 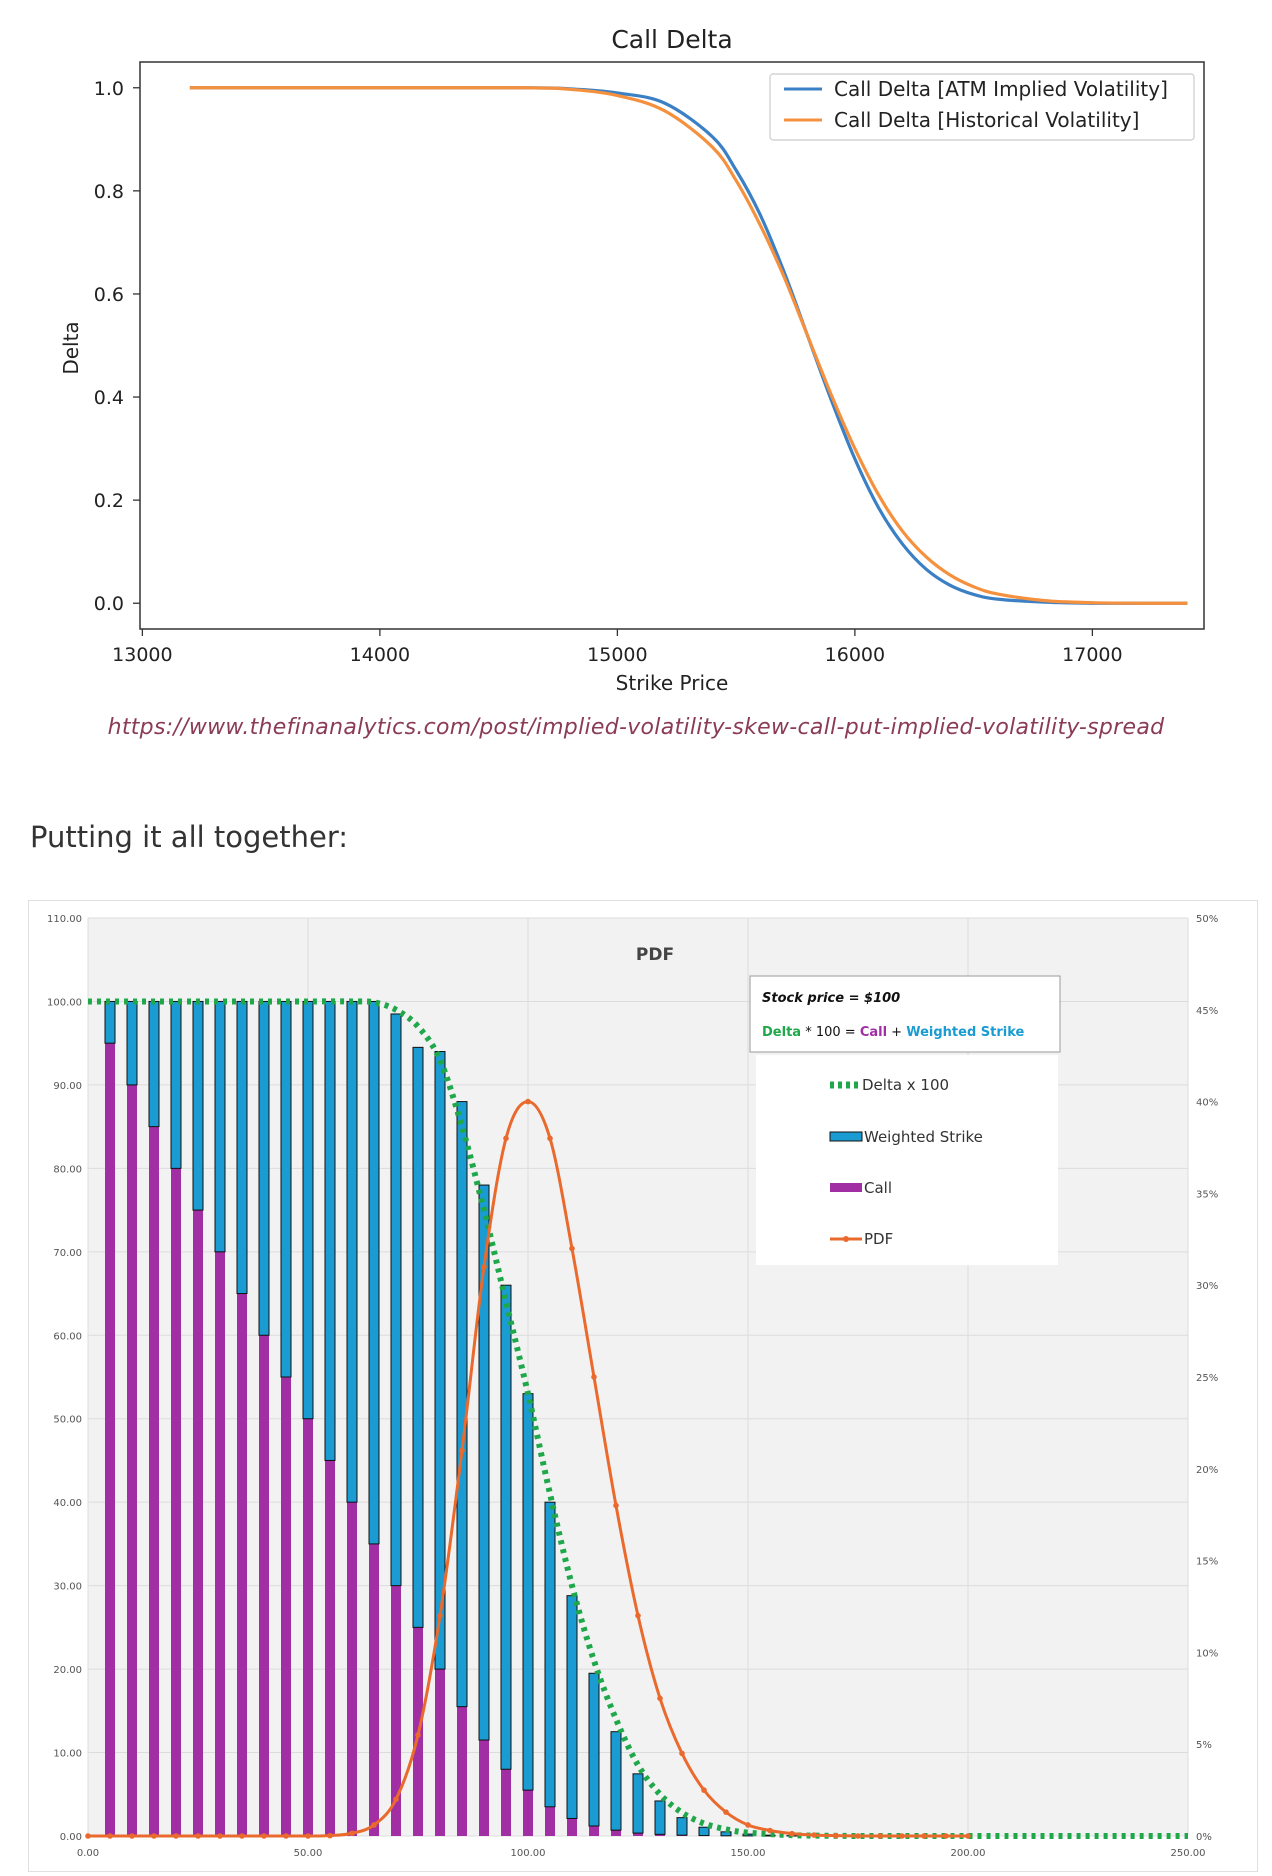 I want to click on y-tick-label: 70.00, so click(x=67, y=1253).